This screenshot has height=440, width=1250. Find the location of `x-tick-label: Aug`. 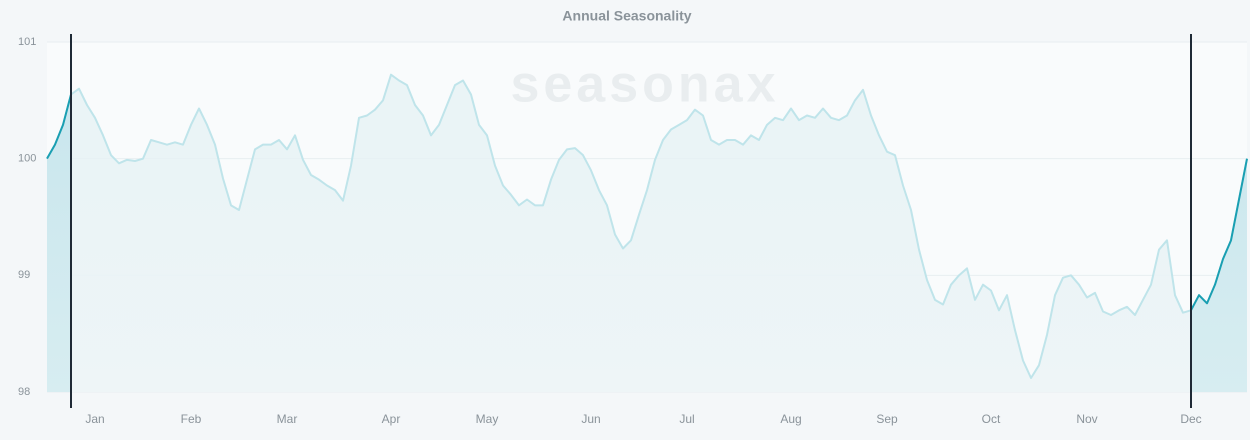

x-tick-label: Aug is located at coordinates (790, 419).